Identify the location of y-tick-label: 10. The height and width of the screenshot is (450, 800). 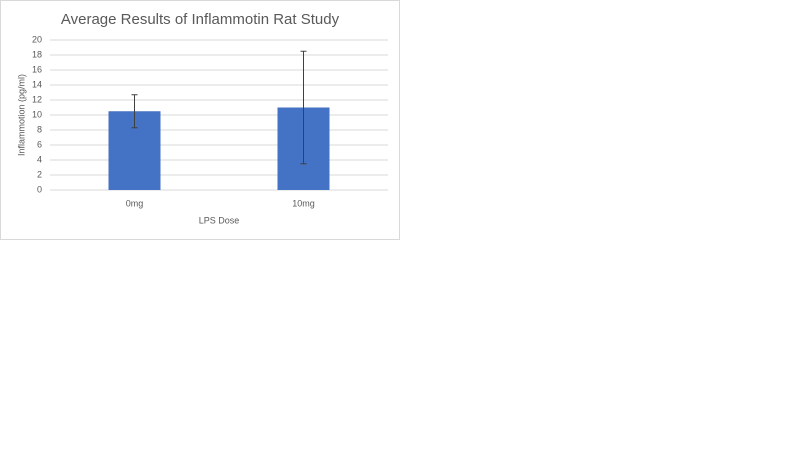
(37, 114).